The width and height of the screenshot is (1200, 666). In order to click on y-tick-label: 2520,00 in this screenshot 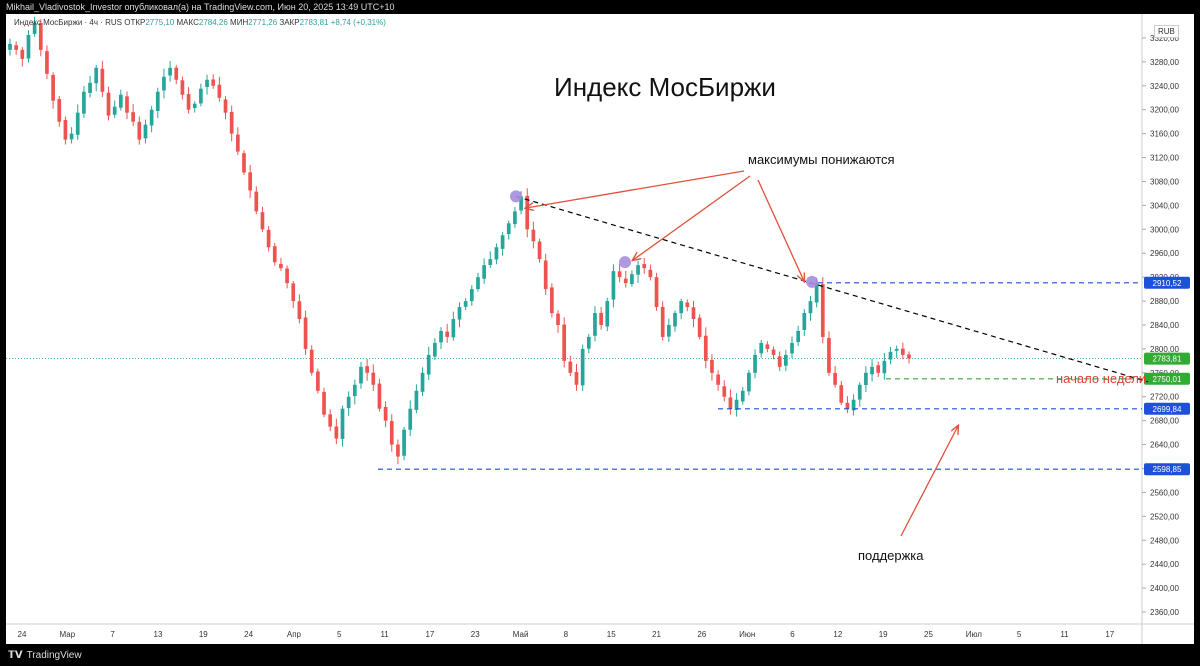, I will do `click(1164, 516)`.